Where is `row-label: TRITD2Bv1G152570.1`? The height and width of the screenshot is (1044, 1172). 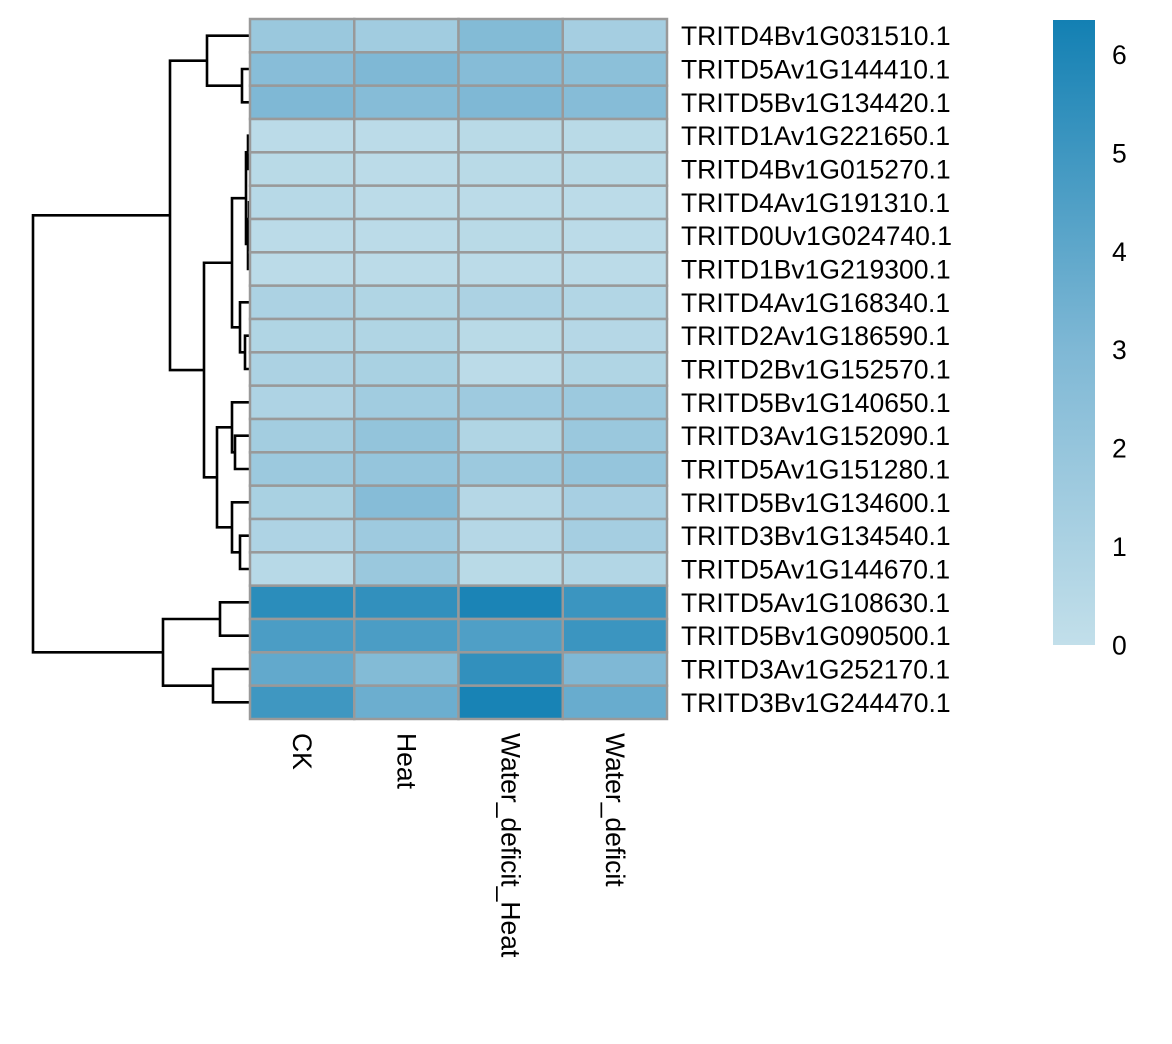 row-label: TRITD2Bv1G152570.1 is located at coordinates (816, 370).